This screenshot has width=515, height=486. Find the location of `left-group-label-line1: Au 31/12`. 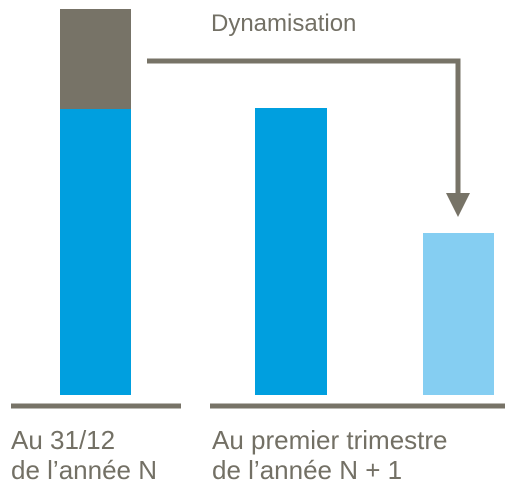

left-group-label-line1: Au 31/12 is located at coordinates (63, 440).